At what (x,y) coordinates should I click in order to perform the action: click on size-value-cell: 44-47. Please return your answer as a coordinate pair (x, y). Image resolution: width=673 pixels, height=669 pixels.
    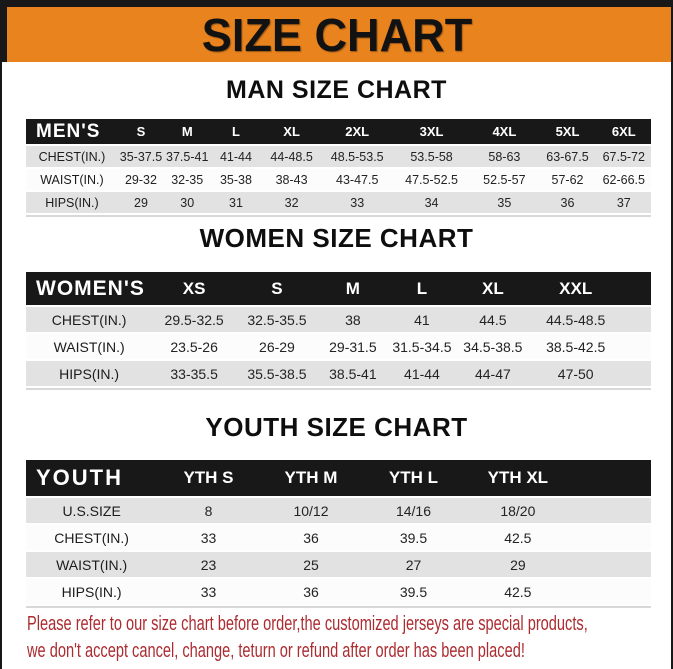
    Looking at the image, I should click on (493, 374).